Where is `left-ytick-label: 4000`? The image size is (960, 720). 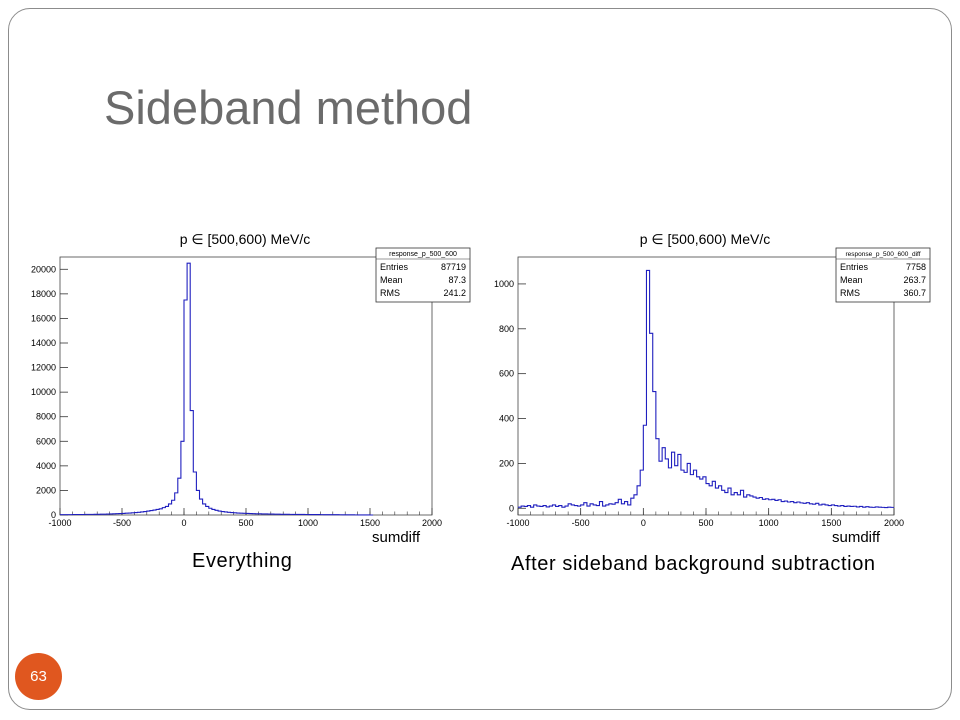 left-ytick-label: 4000 is located at coordinates (46, 466).